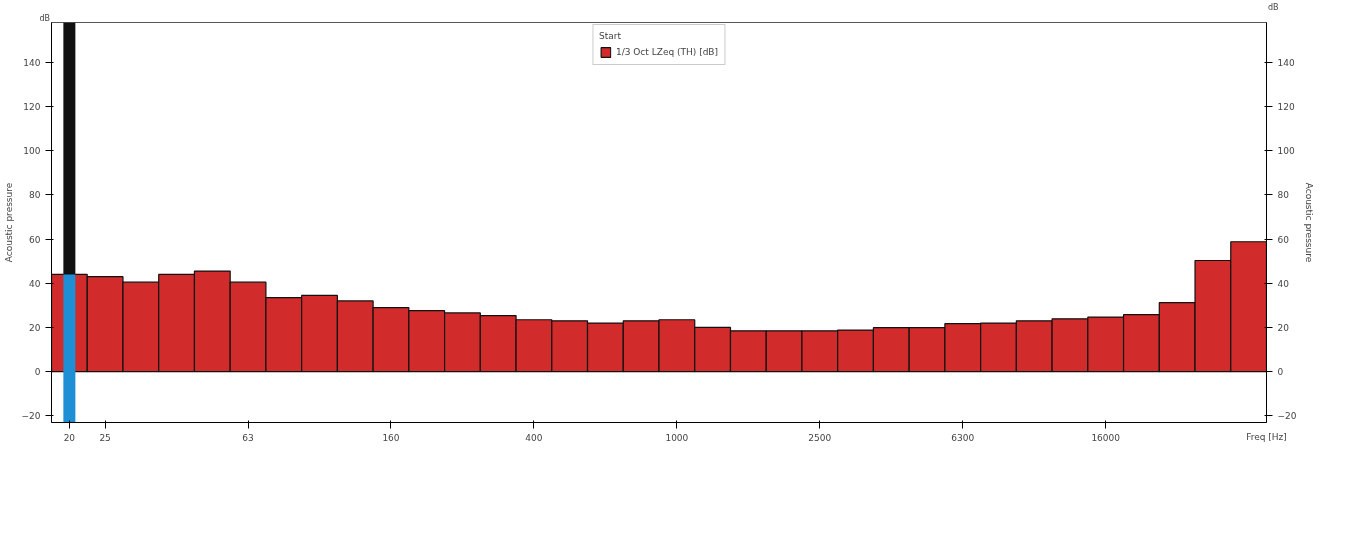 The height and width of the screenshot is (551, 1370). Describe the element at coordinates (35, 239) in the screenshot. I see `y-tick-label: 60` at that location.